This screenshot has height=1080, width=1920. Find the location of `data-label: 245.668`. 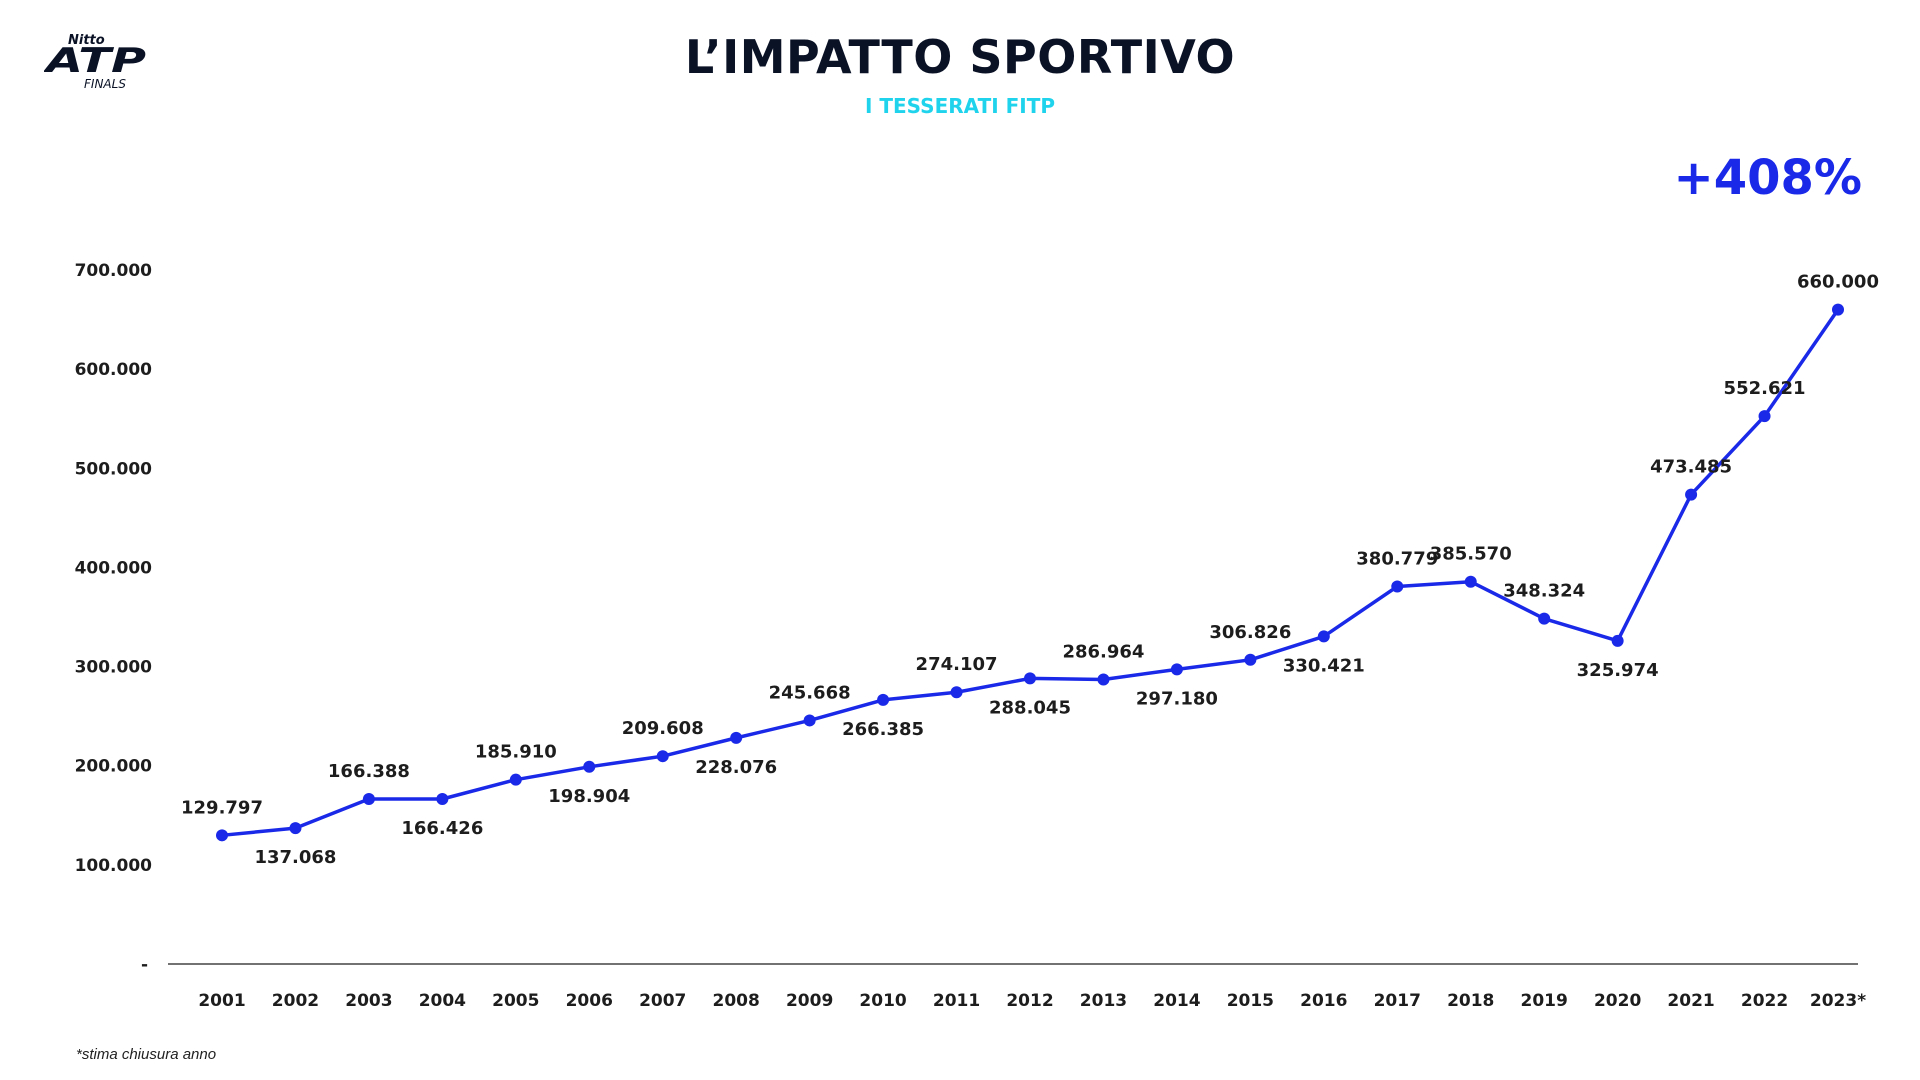

data-label: 245.668 is located at coordinates (810, 692).